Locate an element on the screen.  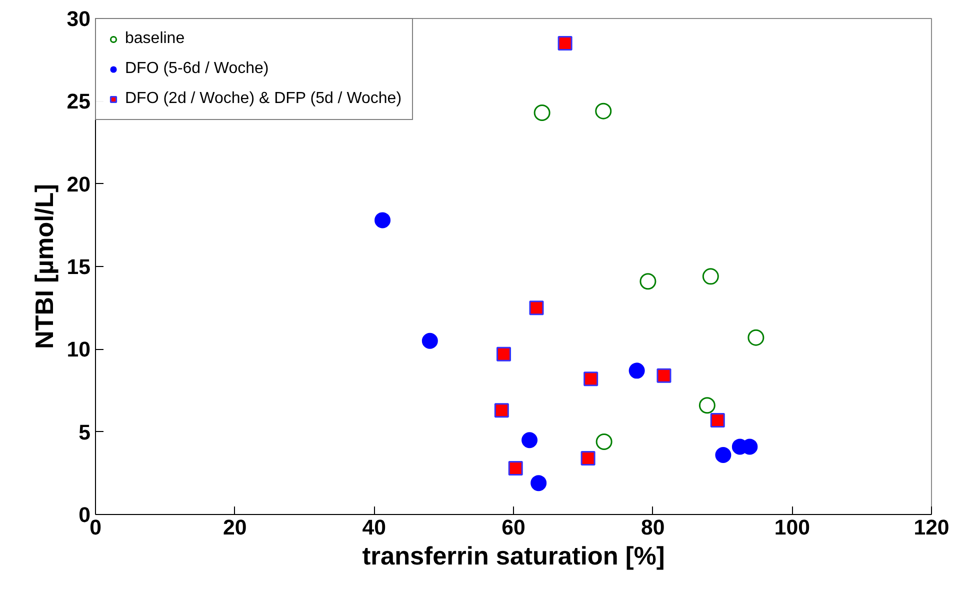
y-tick-label: 25 is located at coordinates (78, 102).